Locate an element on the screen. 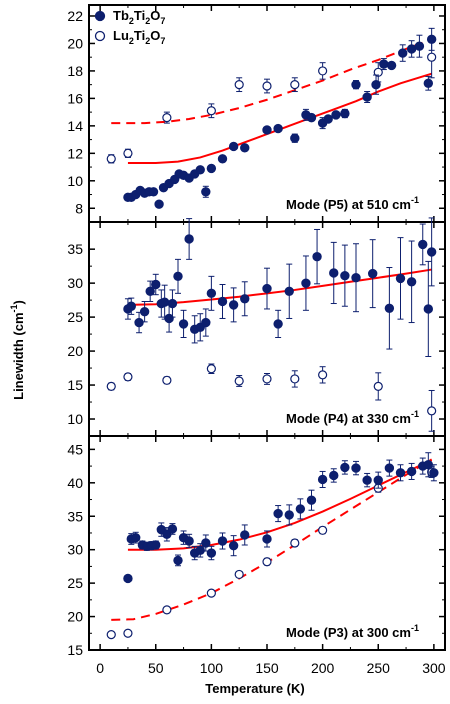 The image size is (450, 704). y-axis-title-end: ) is located at coordinates (18, 302).